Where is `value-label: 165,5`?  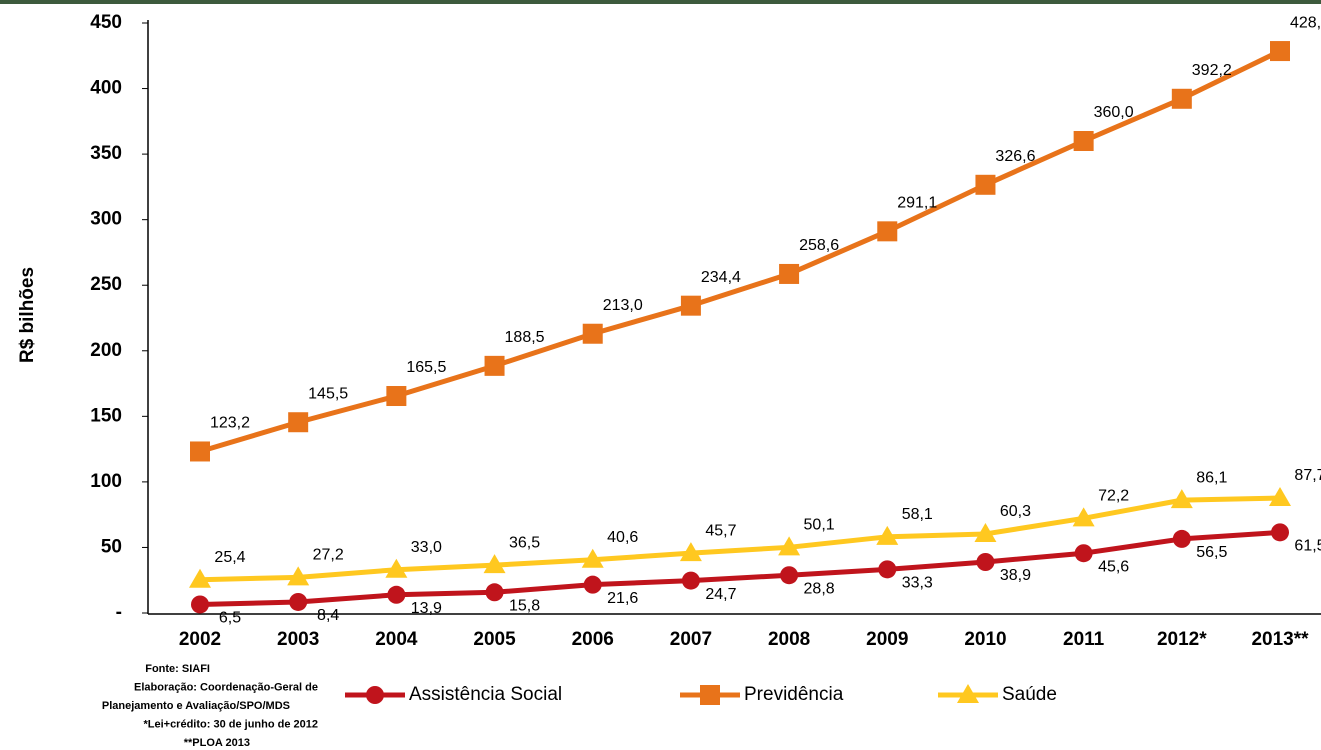 value-label: 165,5 is located at coordinates (426, 367).